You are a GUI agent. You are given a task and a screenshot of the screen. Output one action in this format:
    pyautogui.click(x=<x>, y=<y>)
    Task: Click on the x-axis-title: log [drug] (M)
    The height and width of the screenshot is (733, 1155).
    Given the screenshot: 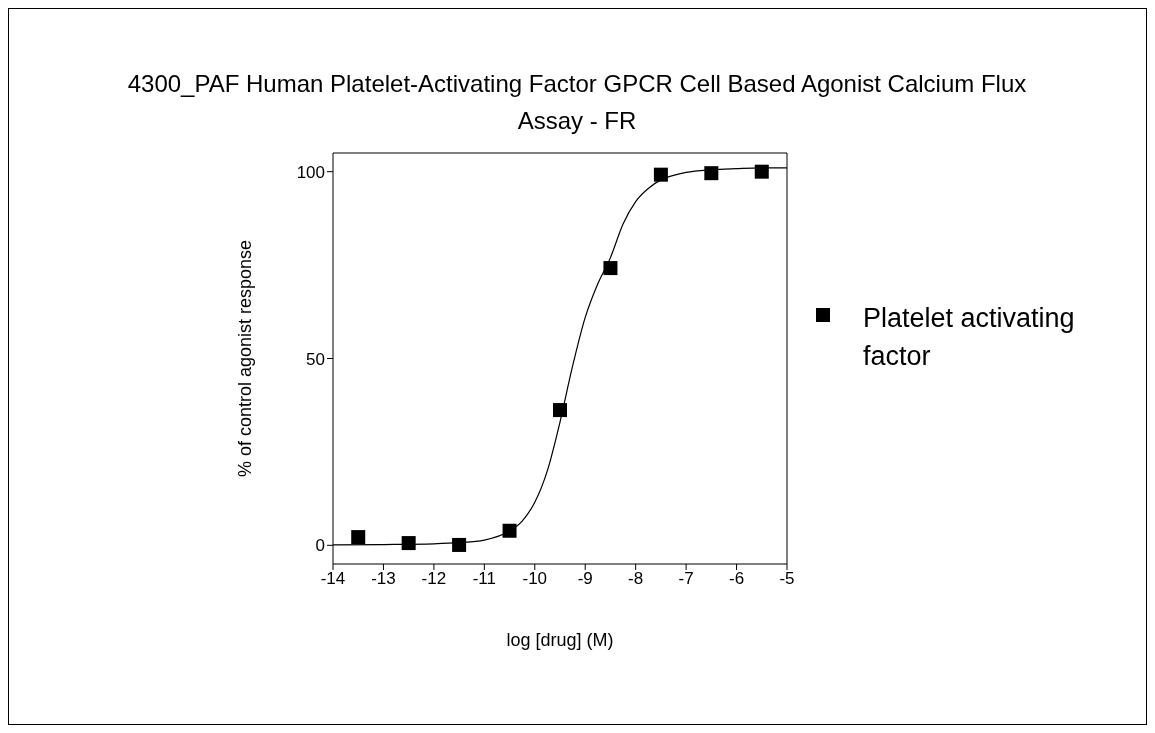 What is the action you would take?
    pyautogui.click(x=560, y=640)
    